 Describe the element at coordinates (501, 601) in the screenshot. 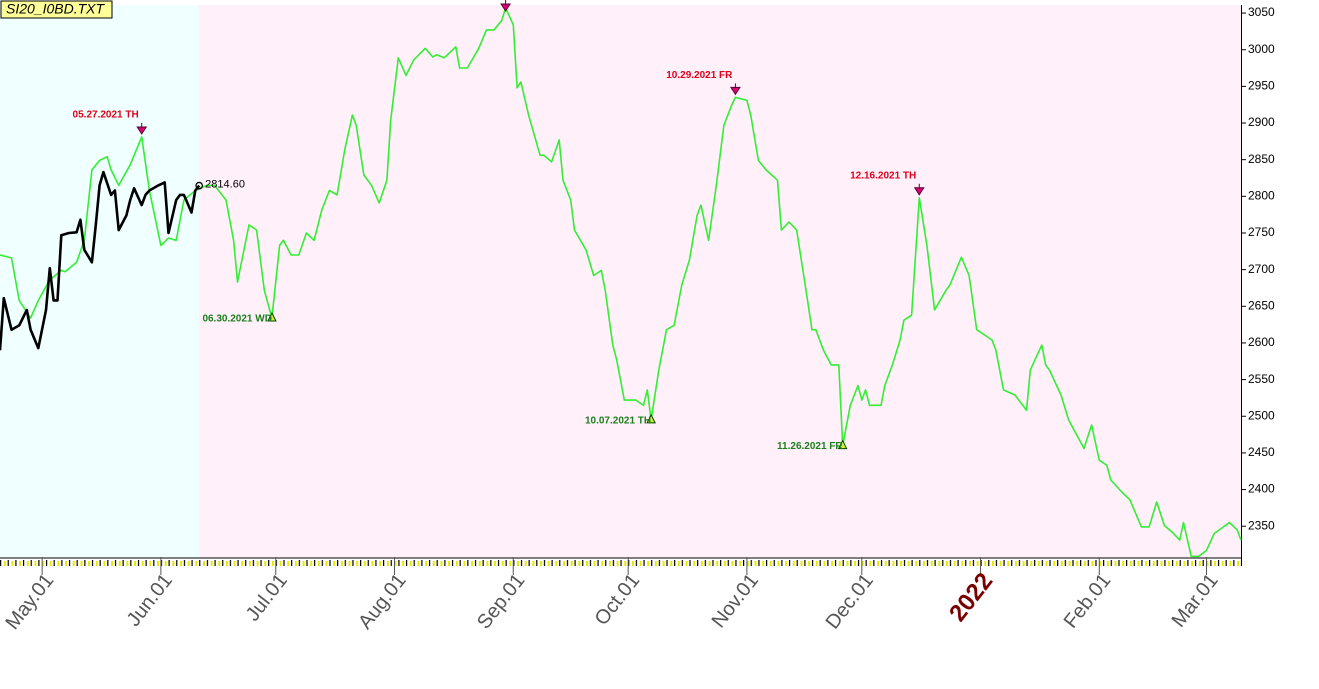

I see `x-tick-label: Sep.01` at that location.